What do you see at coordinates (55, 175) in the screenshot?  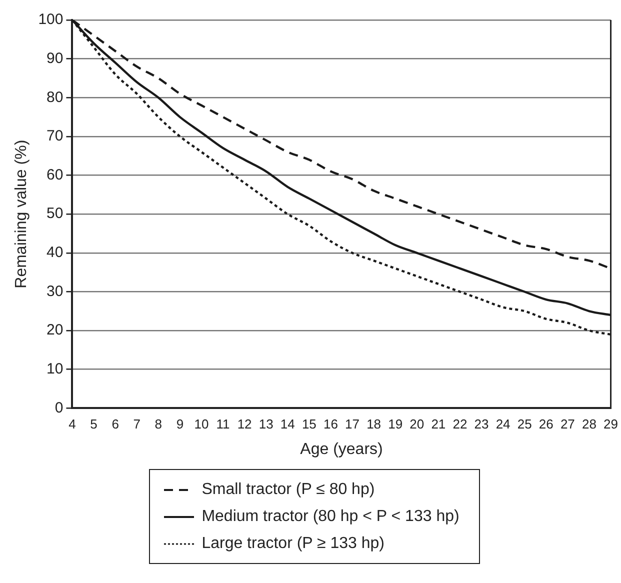 I see `y-tick-label: 60` at bounding box center [55, 175].